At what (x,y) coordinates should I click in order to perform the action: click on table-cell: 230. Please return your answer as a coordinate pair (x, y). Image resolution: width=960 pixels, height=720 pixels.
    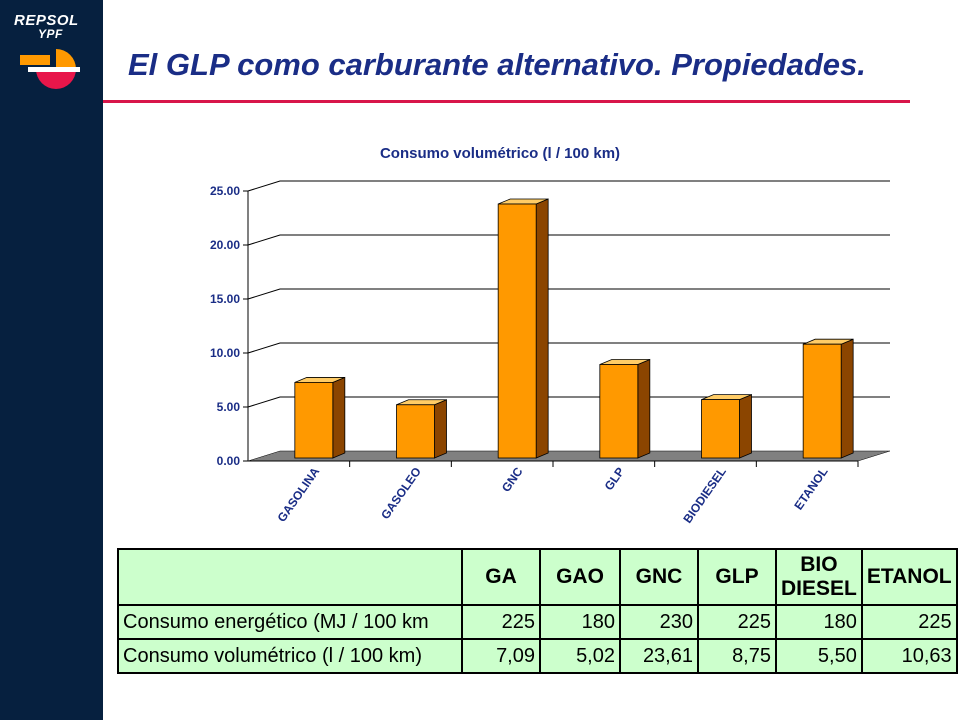
    Looking at the image, I should click on (659, 622).